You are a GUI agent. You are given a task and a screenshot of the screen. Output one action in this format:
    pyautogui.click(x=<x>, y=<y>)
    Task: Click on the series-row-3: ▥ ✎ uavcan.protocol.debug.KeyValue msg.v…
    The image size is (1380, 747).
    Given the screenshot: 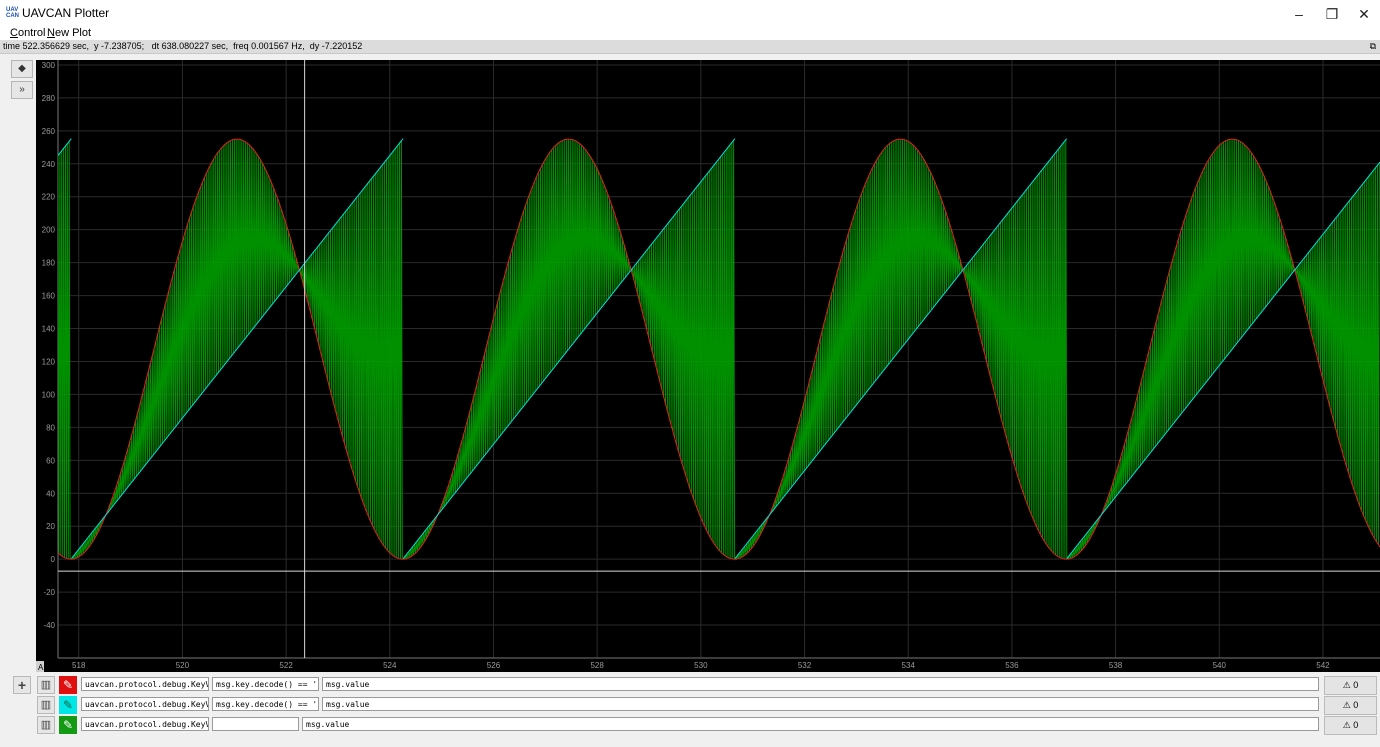 What is the action you would take?
    pyautogui.click(x=690, y=725)
    